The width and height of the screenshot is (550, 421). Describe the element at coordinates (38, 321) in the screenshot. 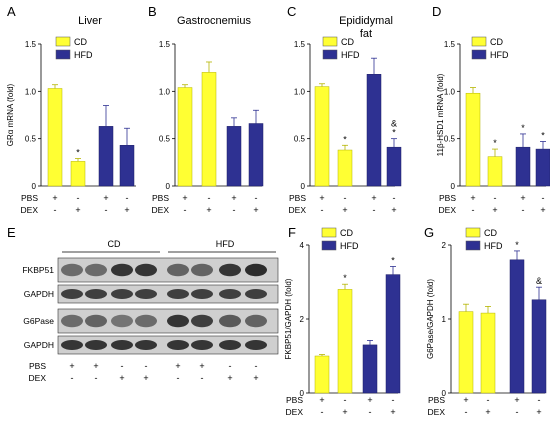

I see `blot-label-g6pase: G6Pase` at that location.